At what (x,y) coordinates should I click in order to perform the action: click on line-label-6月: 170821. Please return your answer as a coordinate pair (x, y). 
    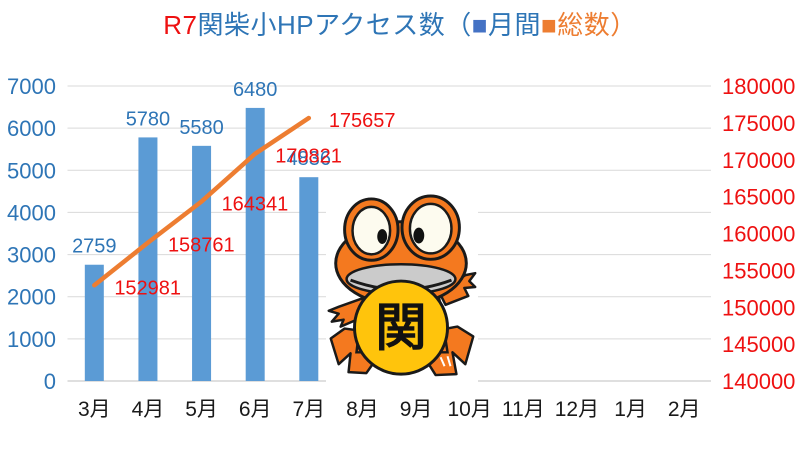
    Looking at the image, I should click on (308, 157).